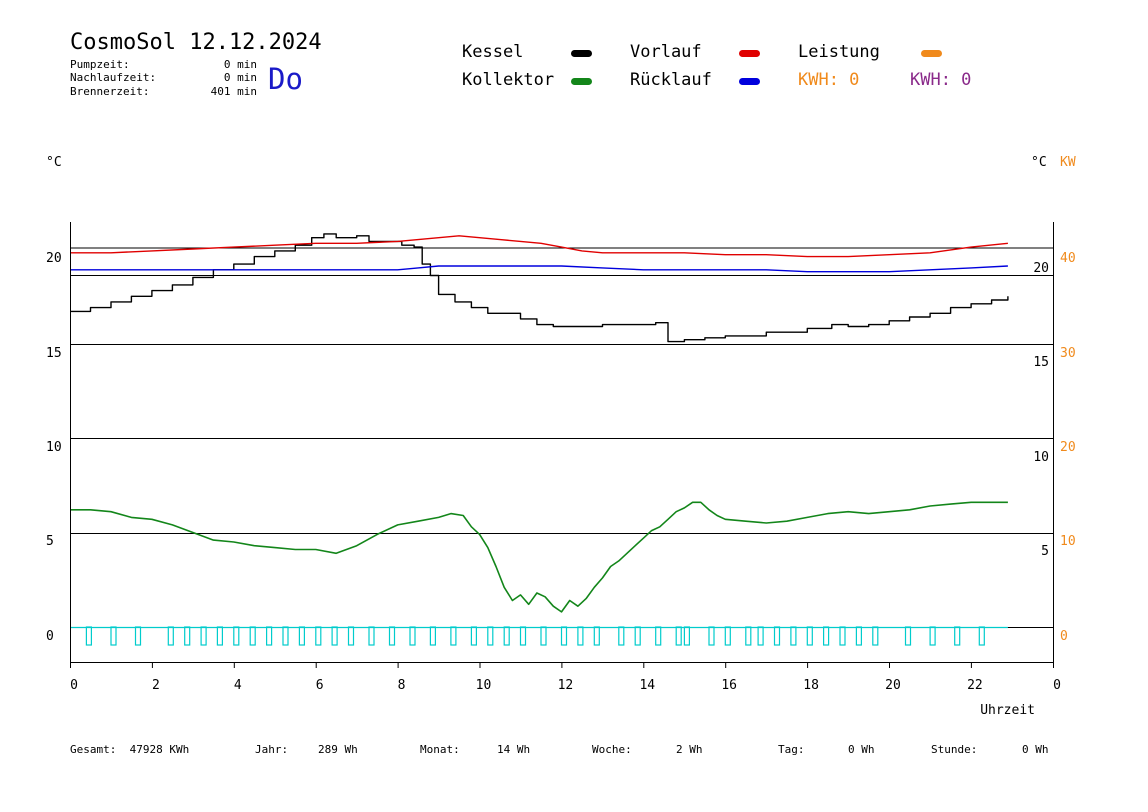 The image size is (1148, 812). Describe the element at coordinates (975, 685) in the screenshot. I see `x-tick-label-11: 22` at that location.